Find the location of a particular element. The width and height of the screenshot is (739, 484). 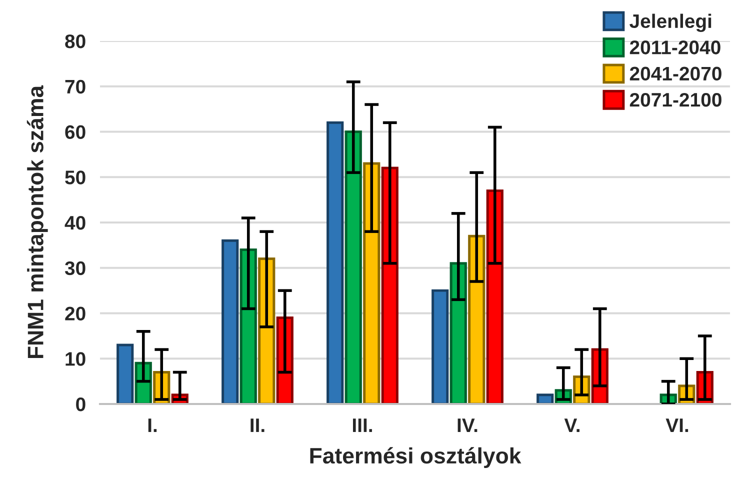

y-tick-label: 0 is located at coordinates (81, 404).